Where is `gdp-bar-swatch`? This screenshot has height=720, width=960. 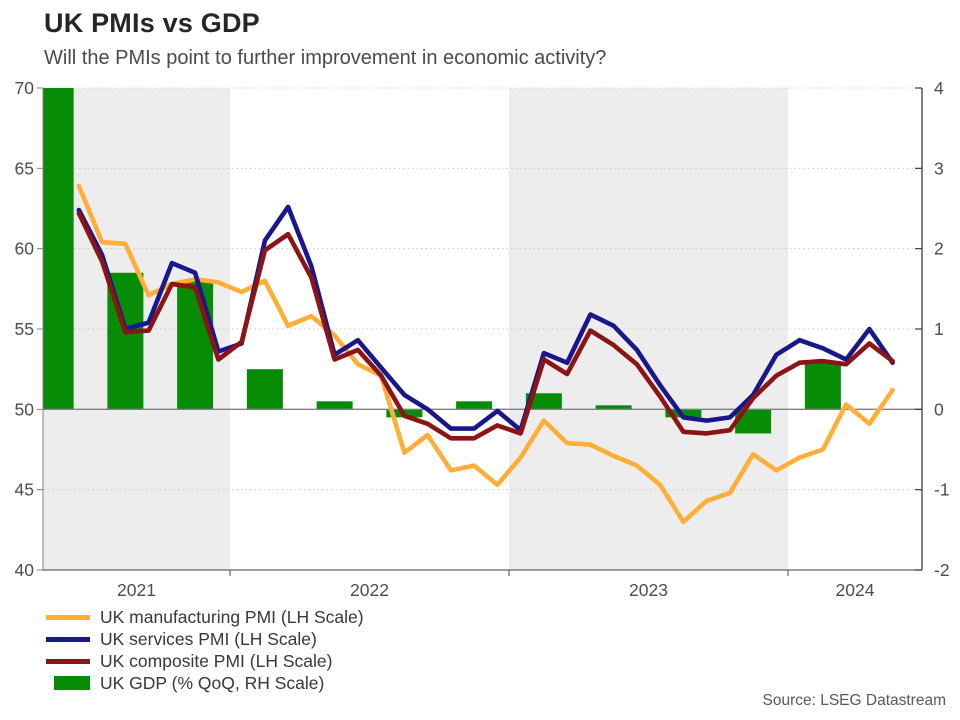
gdp-bar-swatch is located at coordinates (72, 683).